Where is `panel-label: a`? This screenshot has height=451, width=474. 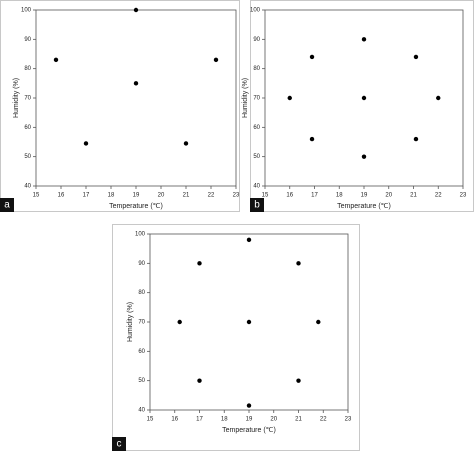 panel-label: a is located at coordinates (7, 205).